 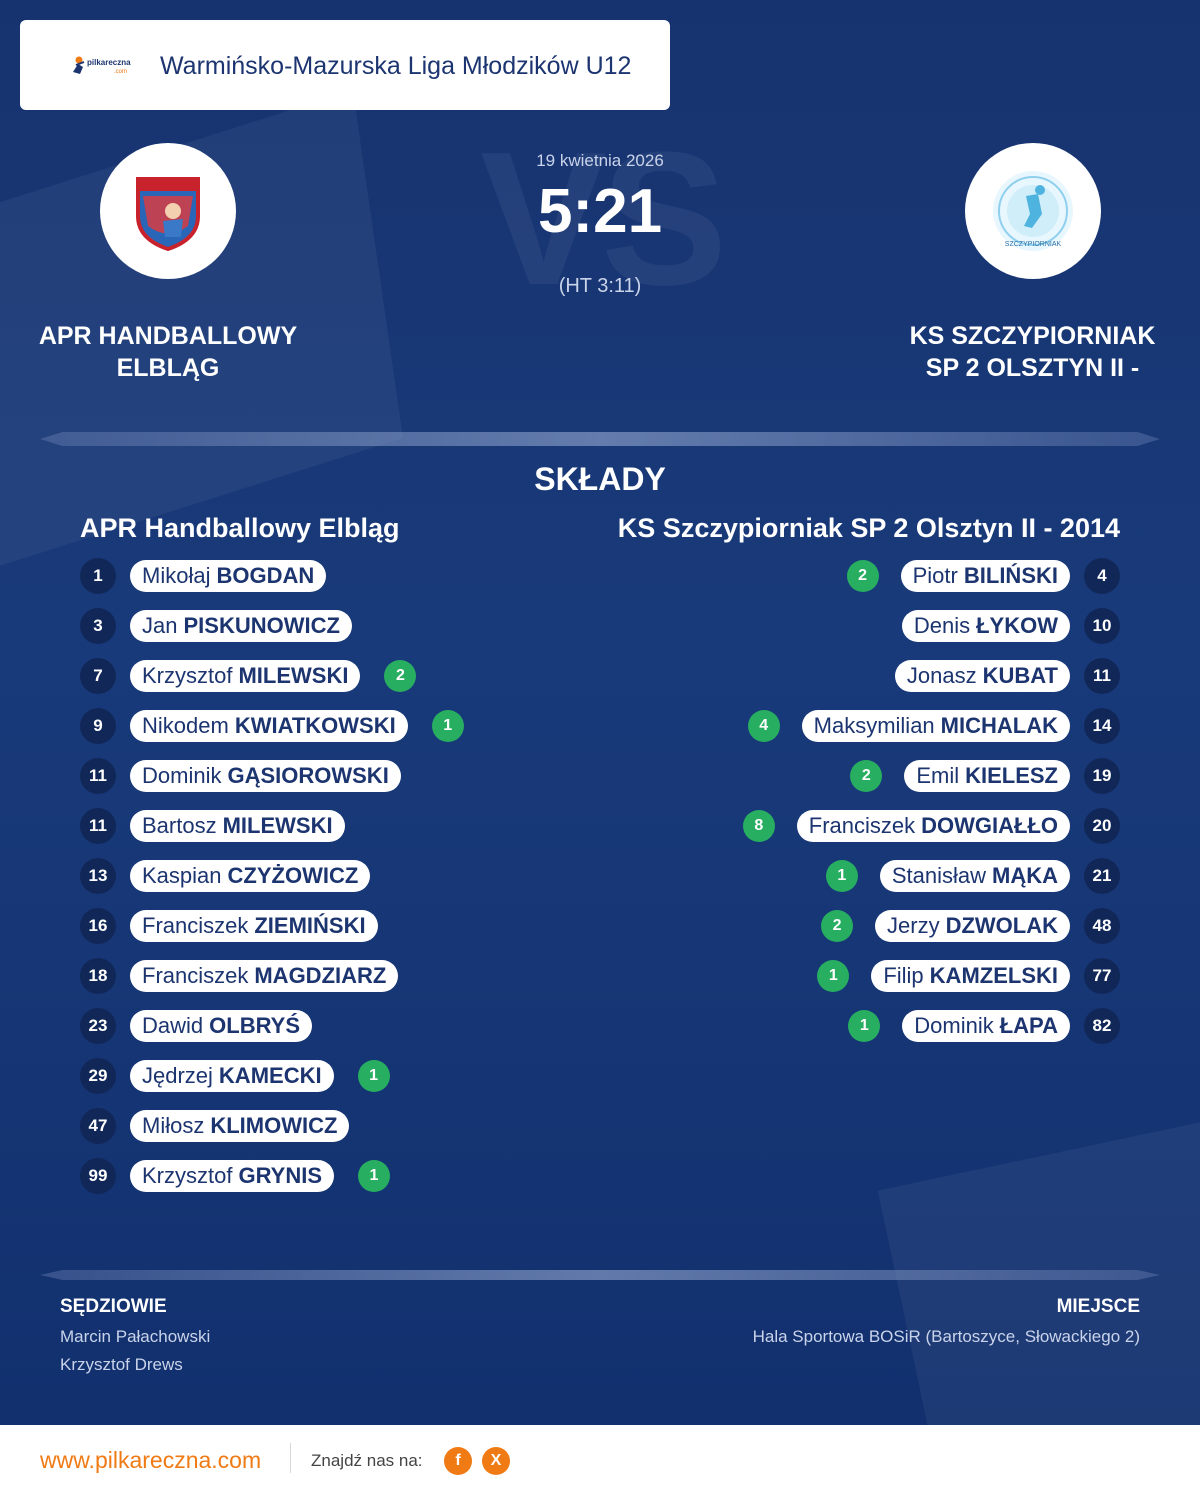 I want to click on footer: www.pilkareczna.com Znajdź nas na: f X, so click(x=600, y=1460).